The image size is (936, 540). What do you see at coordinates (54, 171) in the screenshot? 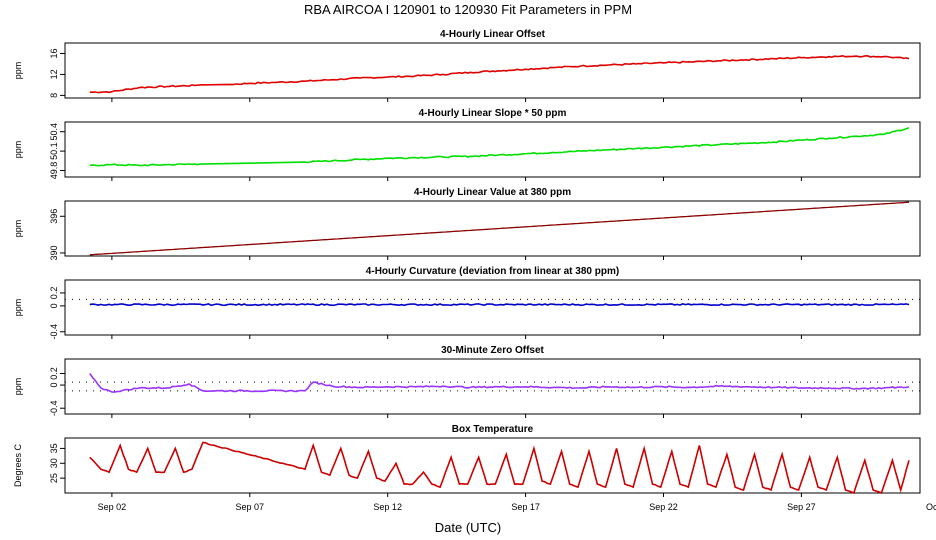
I see `y-tick-label: 49.8` at bounding box center [54, 171].